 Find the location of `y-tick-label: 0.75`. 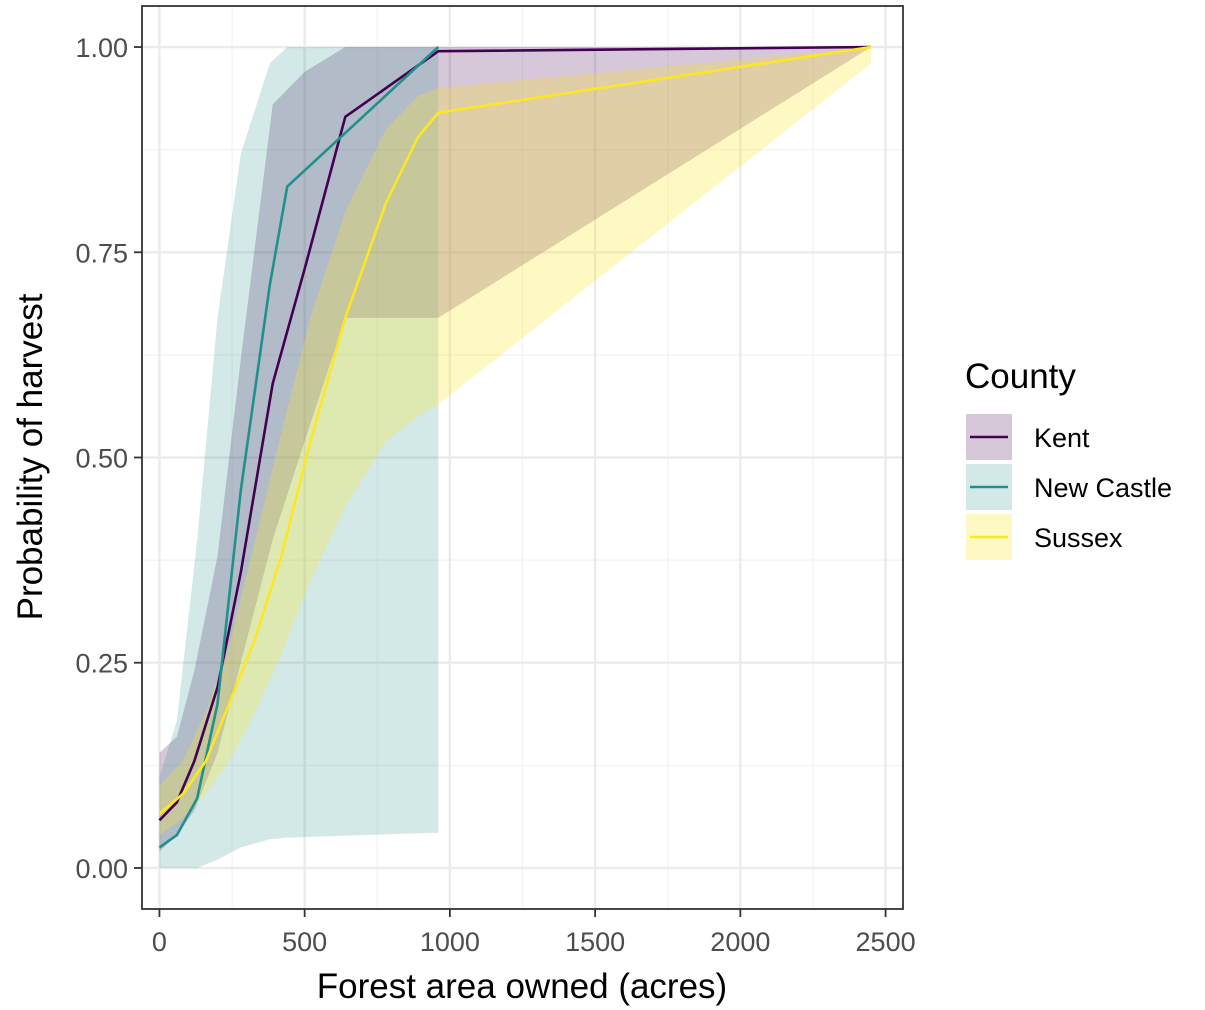

y-tick-label: 0.75 is located at coordinates (101, 253).